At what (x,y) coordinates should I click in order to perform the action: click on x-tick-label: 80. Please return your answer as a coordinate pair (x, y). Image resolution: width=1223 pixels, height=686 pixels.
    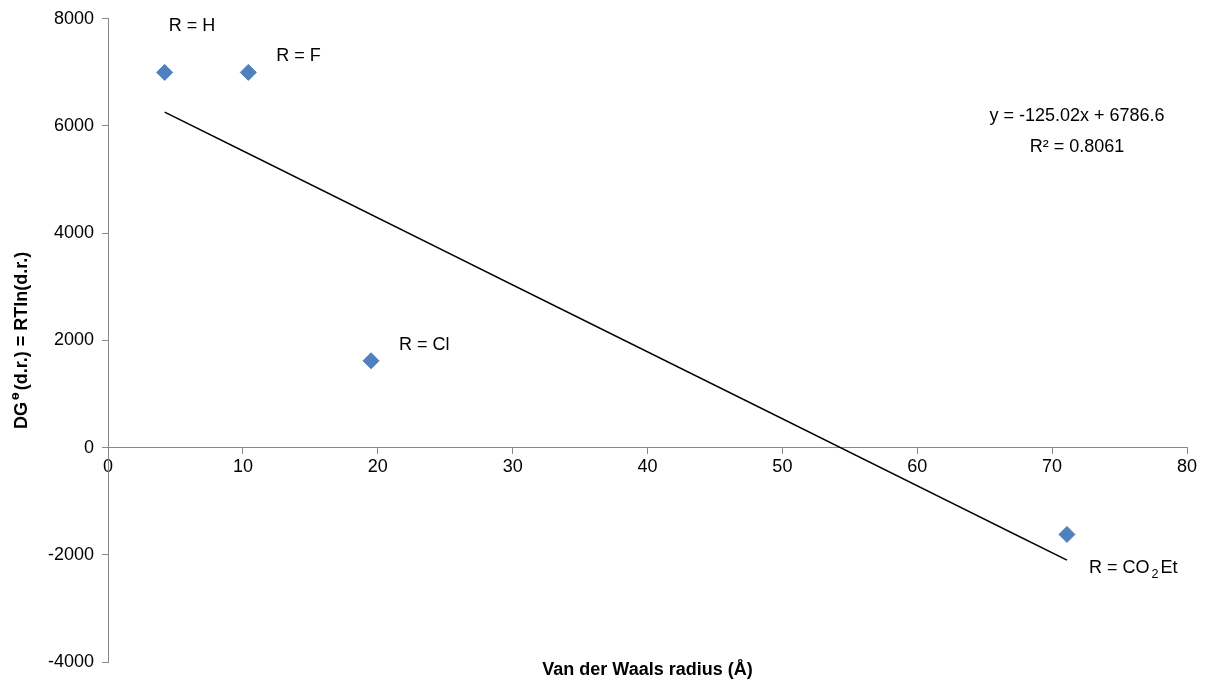
    Looking at the image, I should click on (1187, 466).